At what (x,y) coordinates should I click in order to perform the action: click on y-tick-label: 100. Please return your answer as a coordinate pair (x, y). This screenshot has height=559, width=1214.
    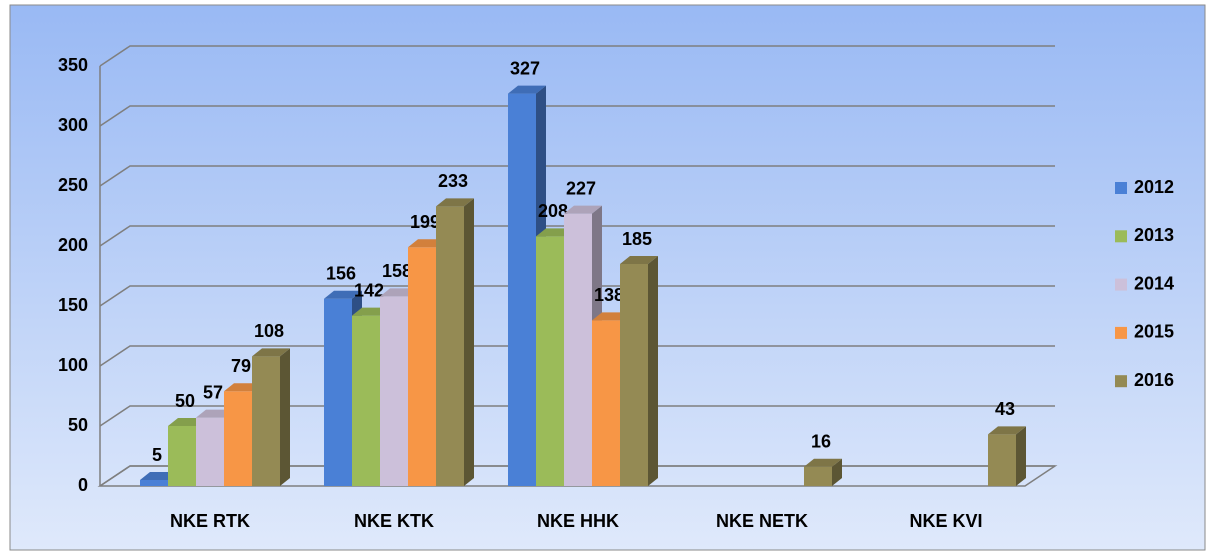
    Looking at the image, I should click on (73, 365).